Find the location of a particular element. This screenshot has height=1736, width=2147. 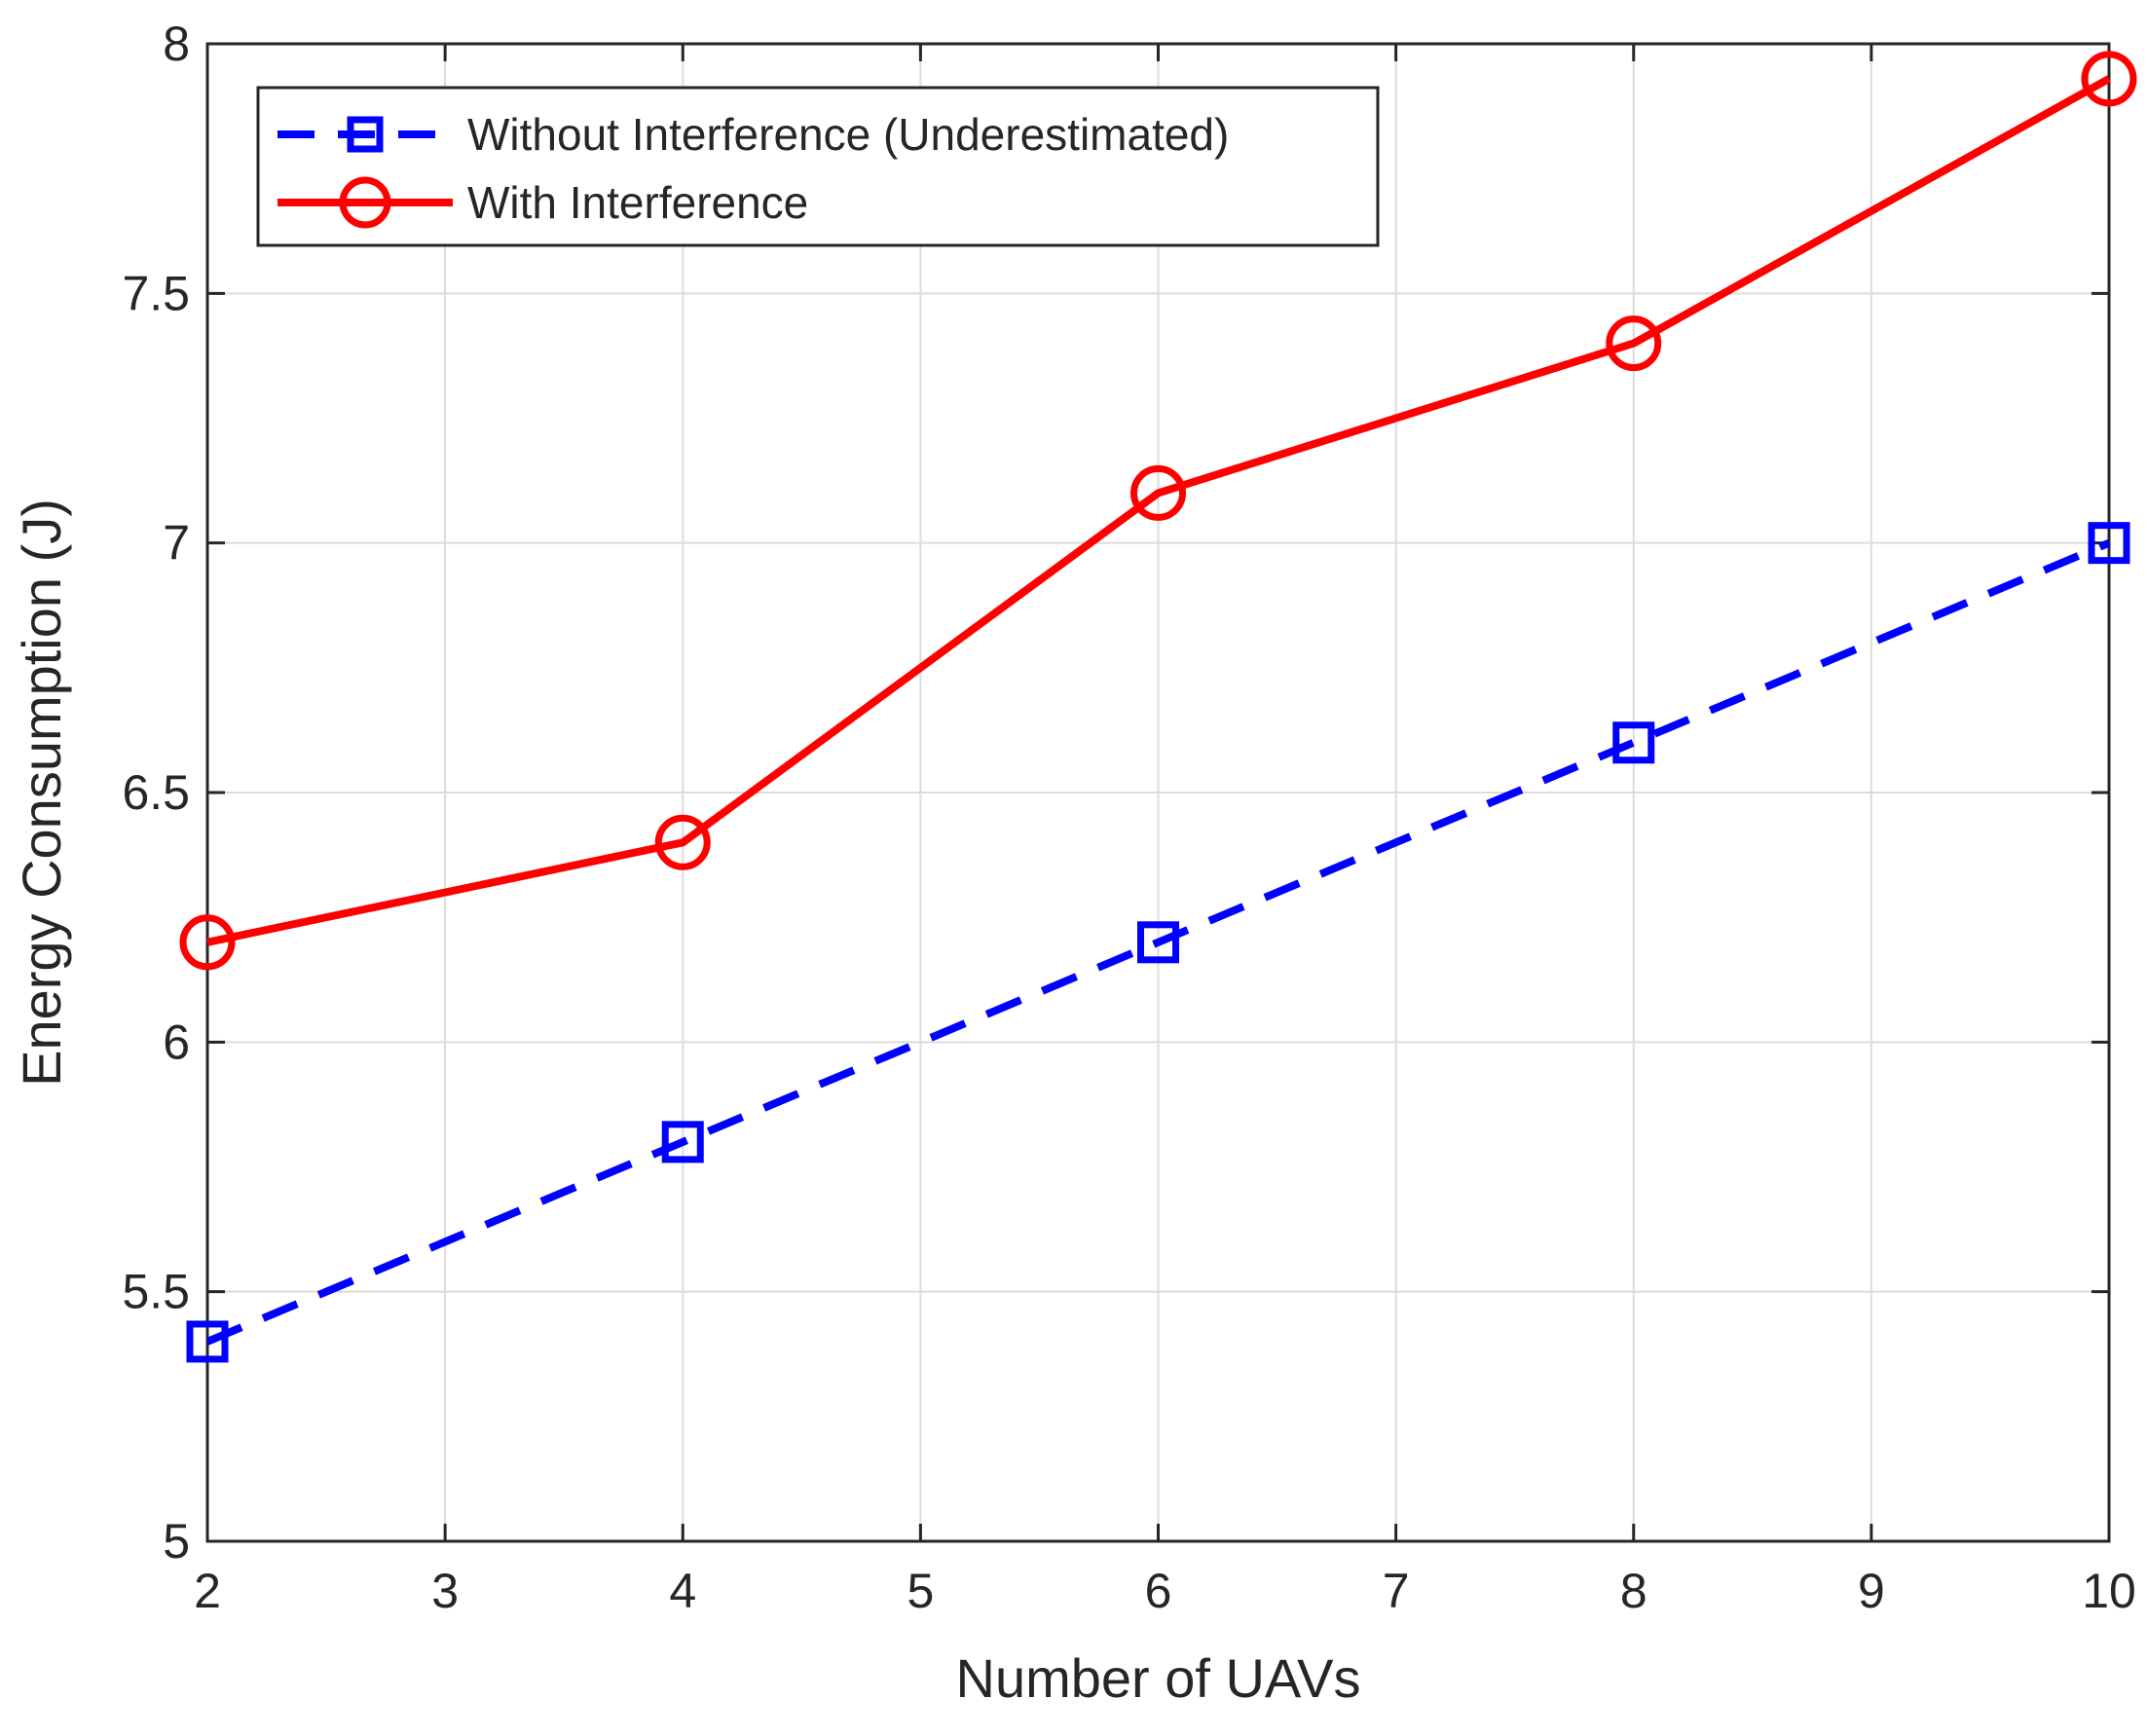

x-tick-label: 9 is located at coordinates (1871, 1591).